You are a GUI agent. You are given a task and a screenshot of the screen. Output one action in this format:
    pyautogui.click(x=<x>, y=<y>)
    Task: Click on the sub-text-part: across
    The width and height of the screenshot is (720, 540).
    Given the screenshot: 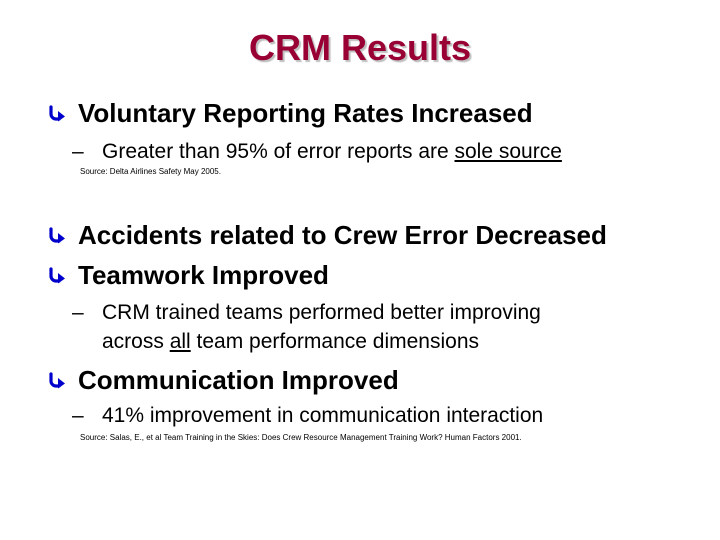 What is the action you would take?
    pyautogui.click(x=136, y=341)
    